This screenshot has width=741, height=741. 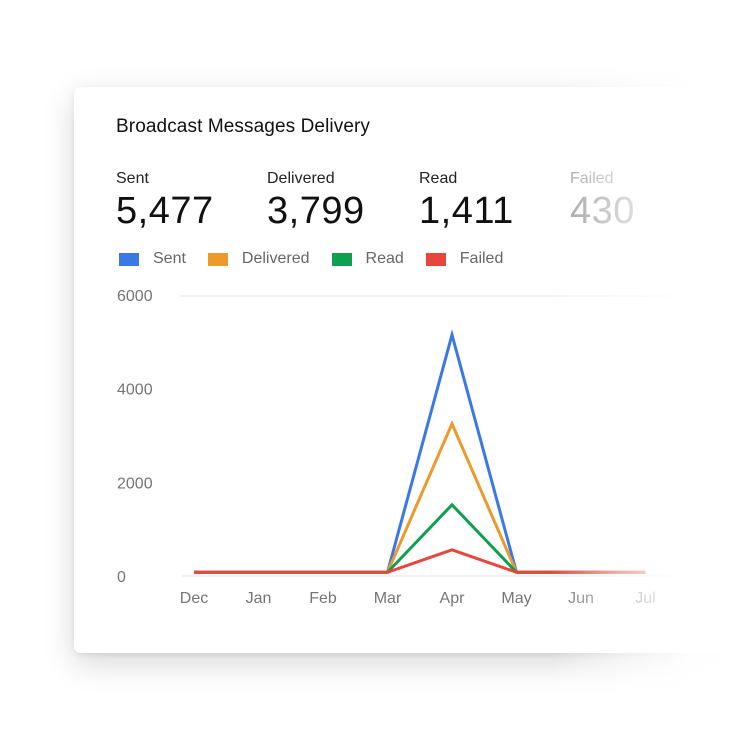 I want to click on y-tick-label-2000: 2000, so click(x=135, y=483).